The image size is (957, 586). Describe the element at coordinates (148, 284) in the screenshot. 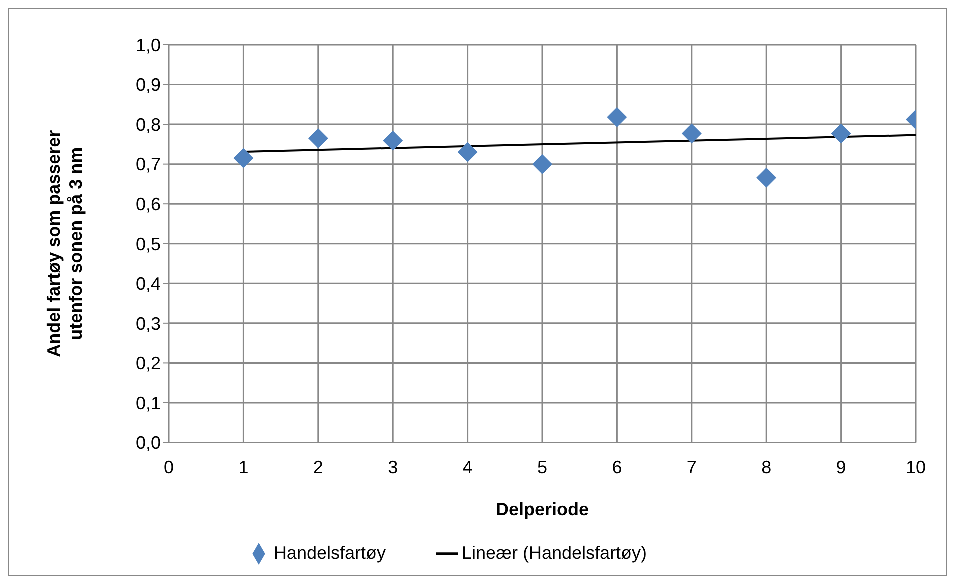

I see `y-tick-label: 0,4` at that location.